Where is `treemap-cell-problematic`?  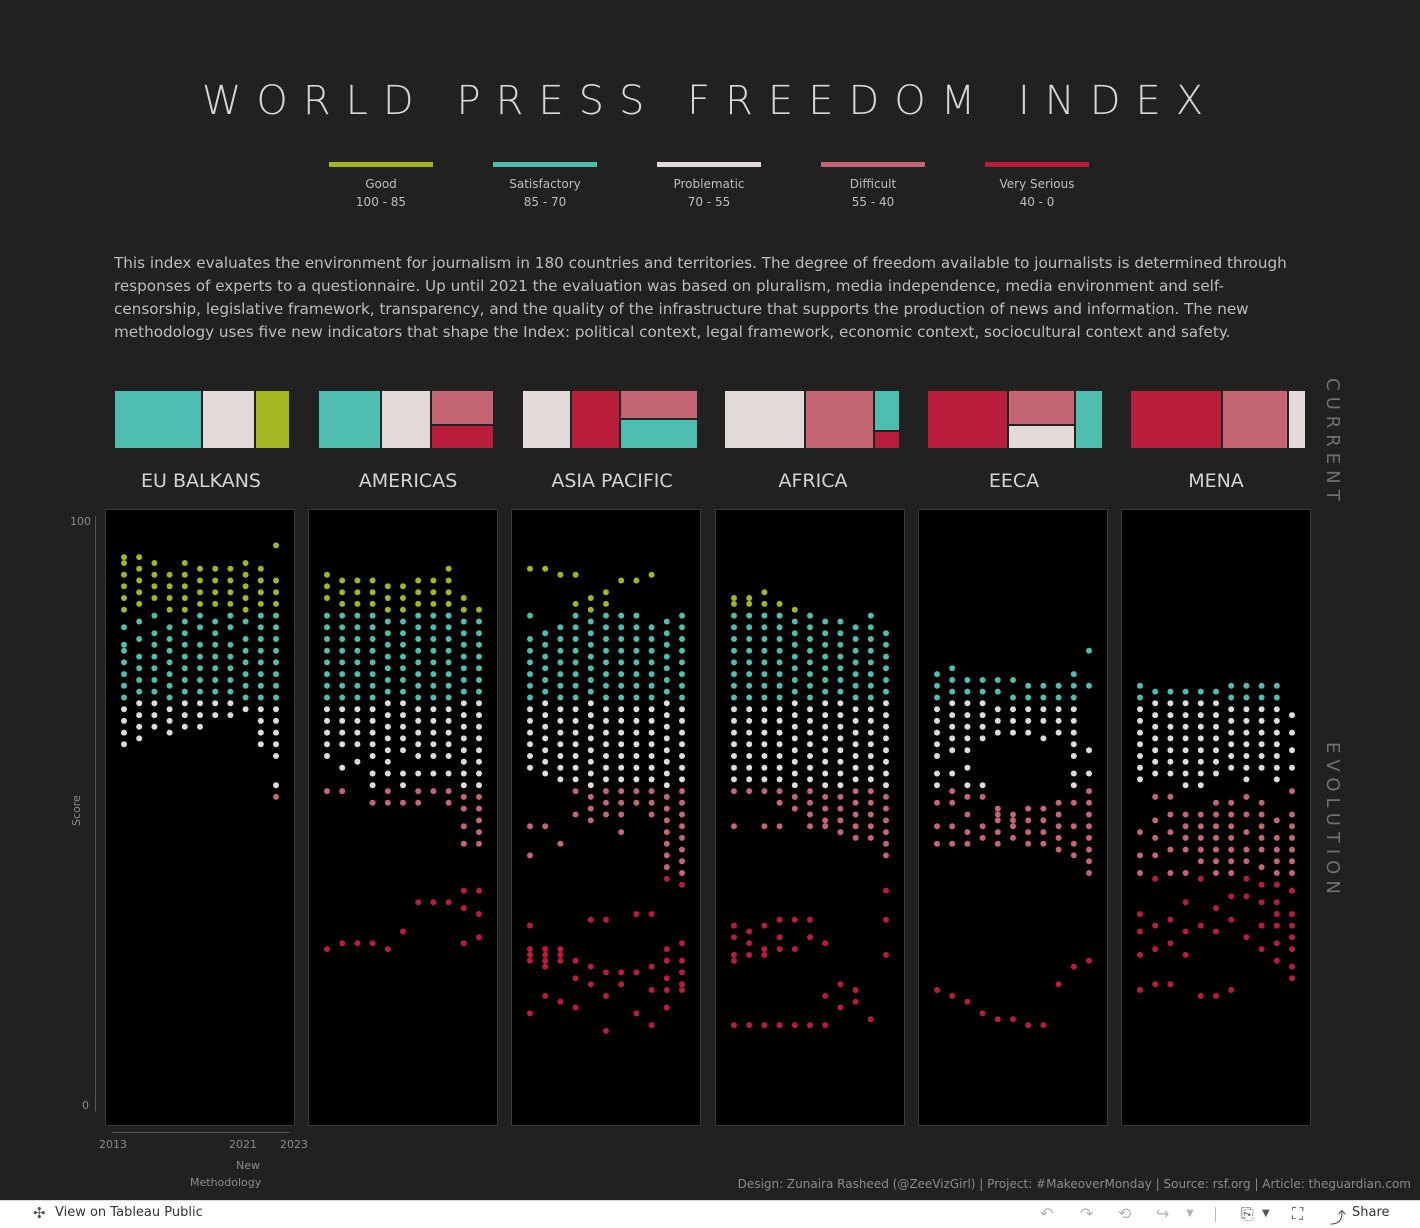 treemap-cell-problematic is located at coordinates (764, 419).